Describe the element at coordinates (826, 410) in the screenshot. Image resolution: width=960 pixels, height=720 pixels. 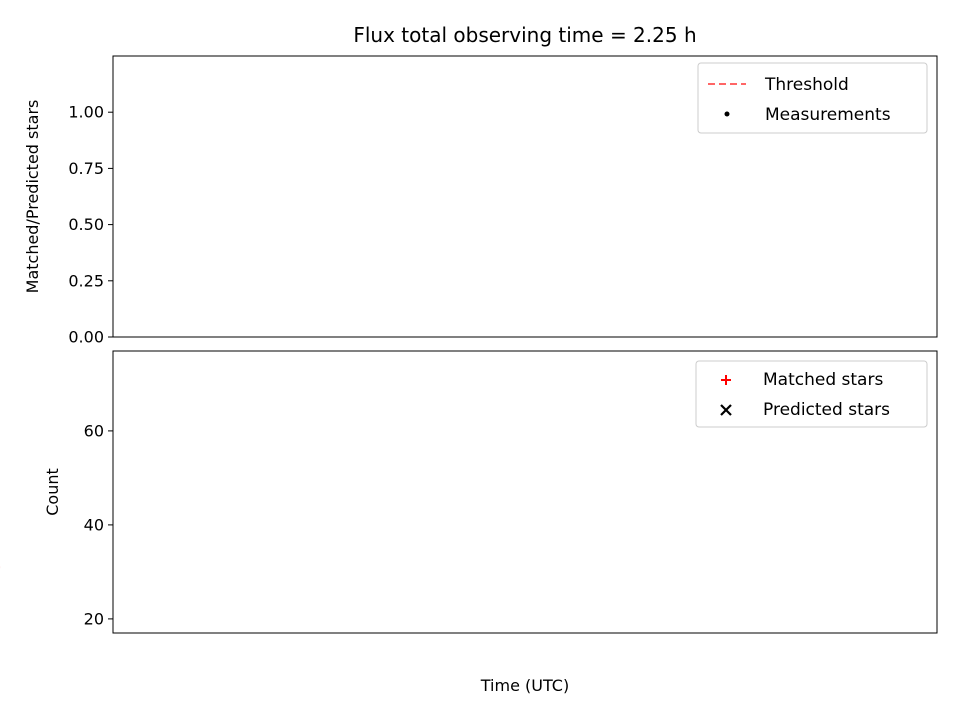
I see `legend-predicted-label: Predicted stars` at that location.